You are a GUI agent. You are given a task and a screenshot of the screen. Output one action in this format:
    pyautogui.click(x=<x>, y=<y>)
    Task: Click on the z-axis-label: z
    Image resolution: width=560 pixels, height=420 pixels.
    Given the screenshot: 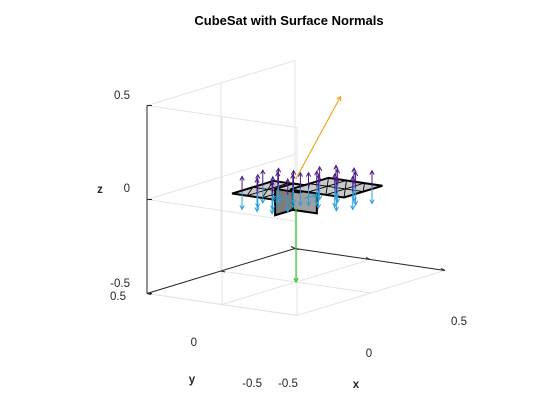 What is the action you would take?
    pyautogui.click(x=100, y=190)
    